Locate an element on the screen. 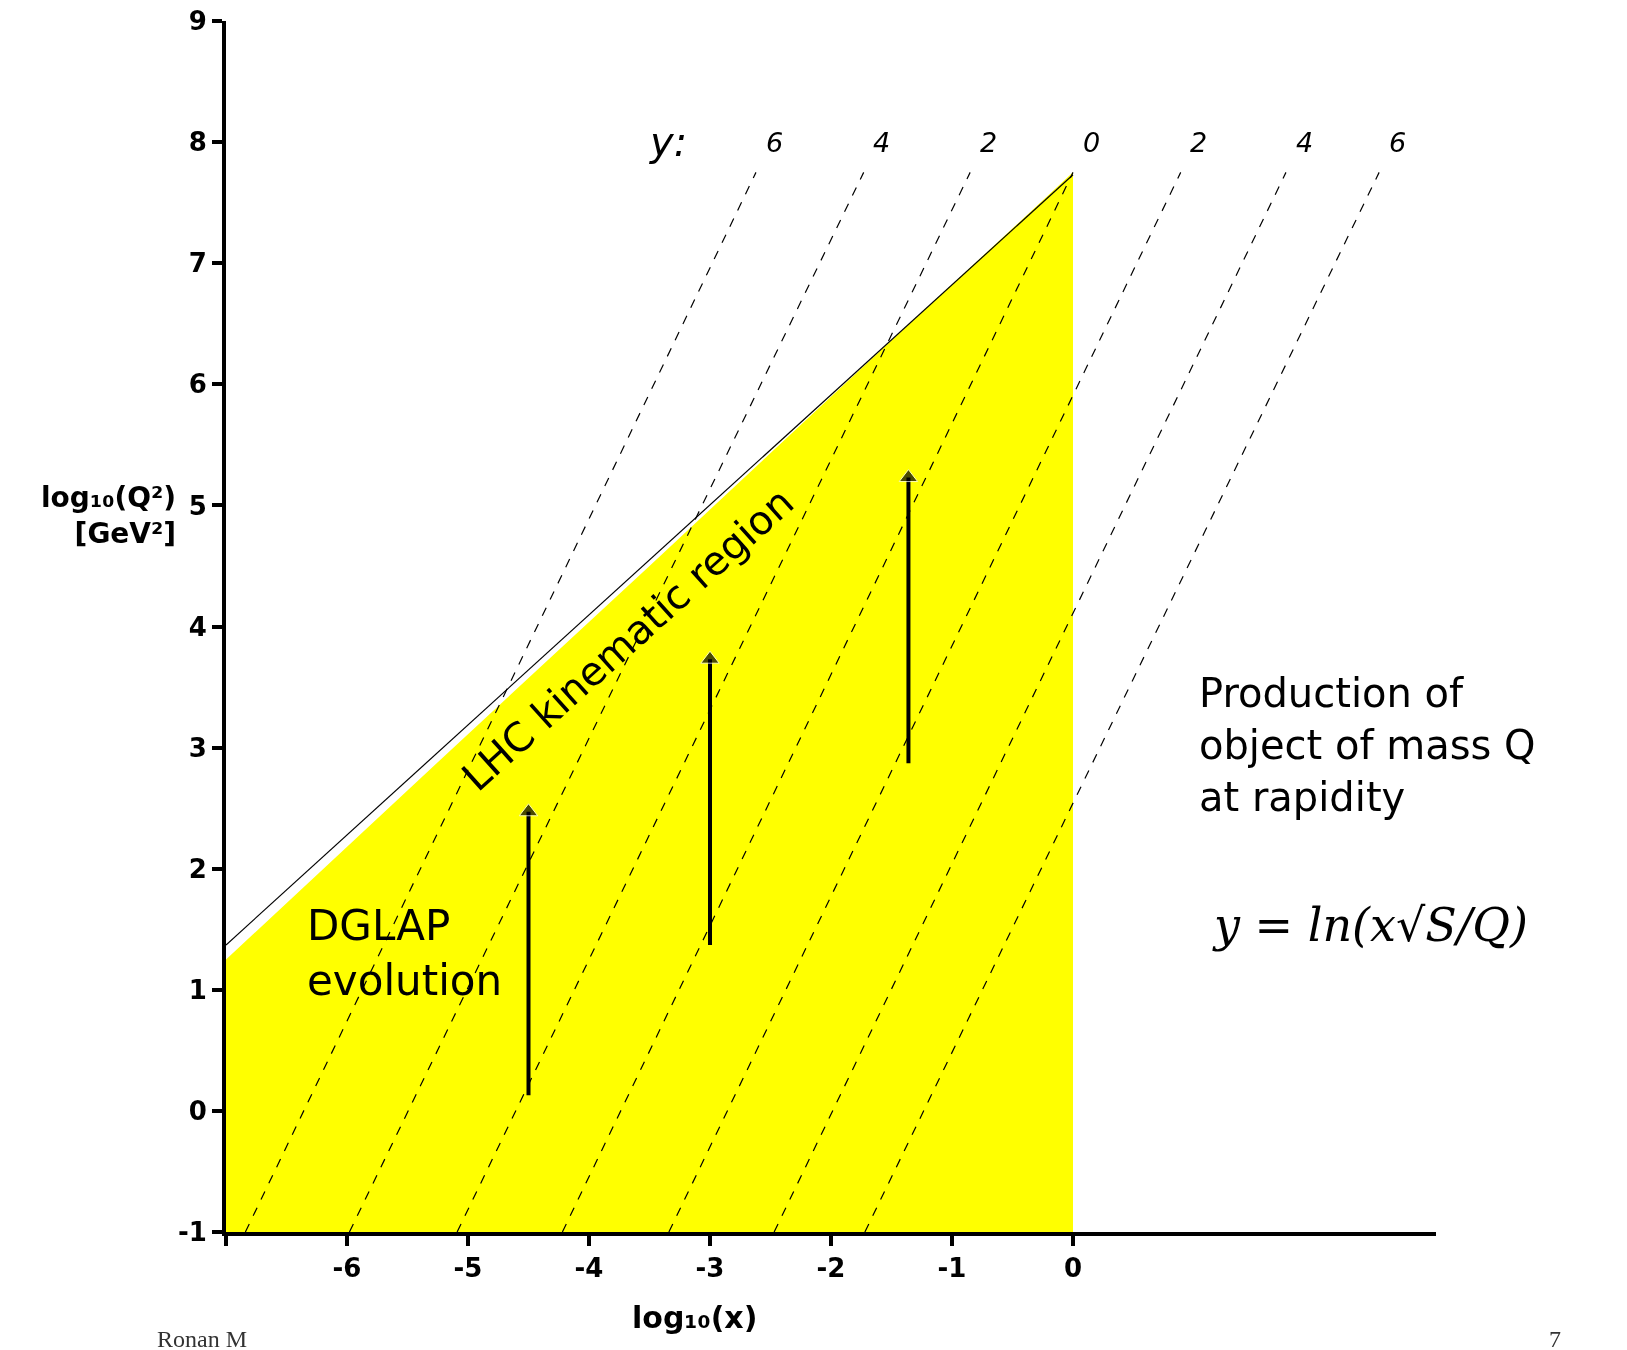 The width and height of the screenshot is (1627, 1350). y-tick-label: 3 is located at coordinates (197, 747).